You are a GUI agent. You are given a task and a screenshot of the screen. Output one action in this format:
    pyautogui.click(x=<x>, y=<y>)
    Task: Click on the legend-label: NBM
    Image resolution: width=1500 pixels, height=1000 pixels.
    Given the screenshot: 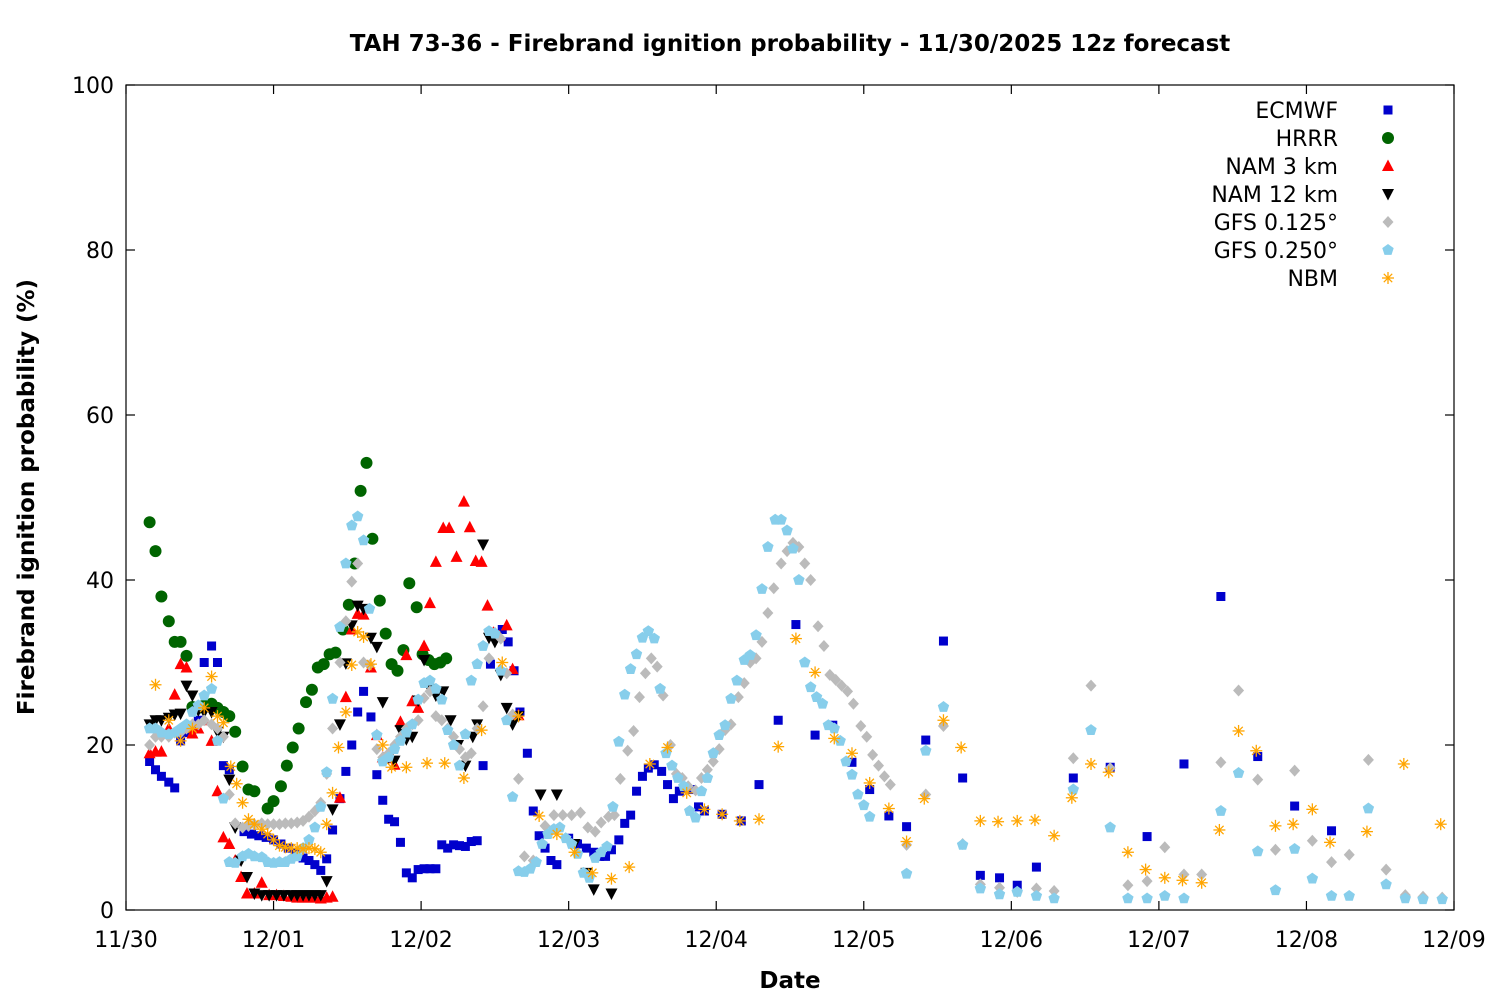 What is the action you would take?
    pyautogui.click(x=1312, y=279)
    